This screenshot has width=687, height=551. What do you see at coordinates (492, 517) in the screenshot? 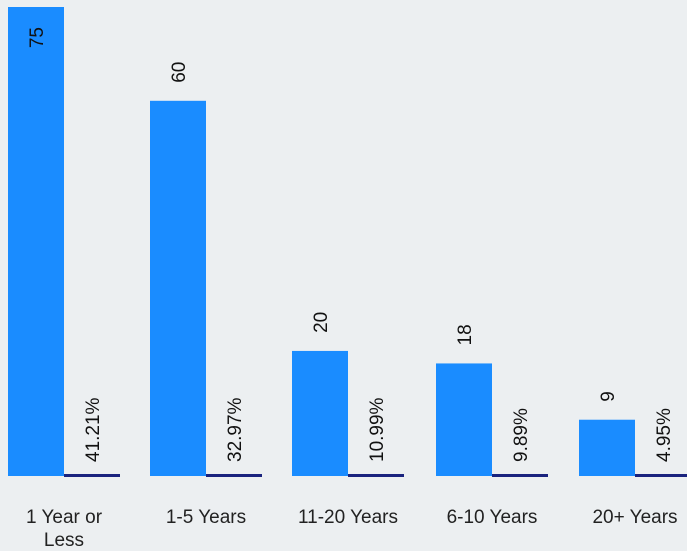
I see `category-label: 6-10 Years` at bounding box center [492, 517].